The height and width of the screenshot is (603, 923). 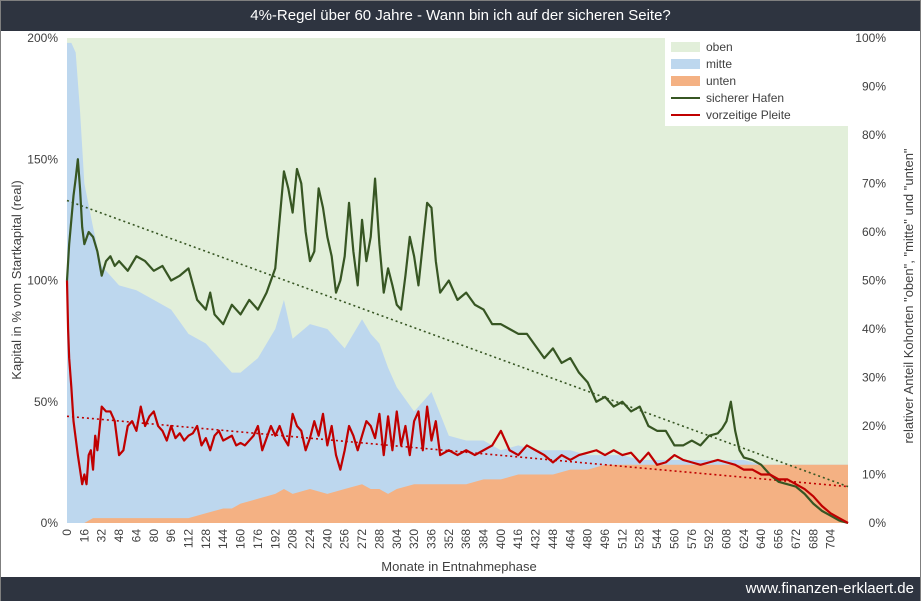 What do you see at coordinates (745, 98) in the screenshot?
I see `legend-label-sicherer-hafen: sicherer Hafen` at bounding box center [745, 98].